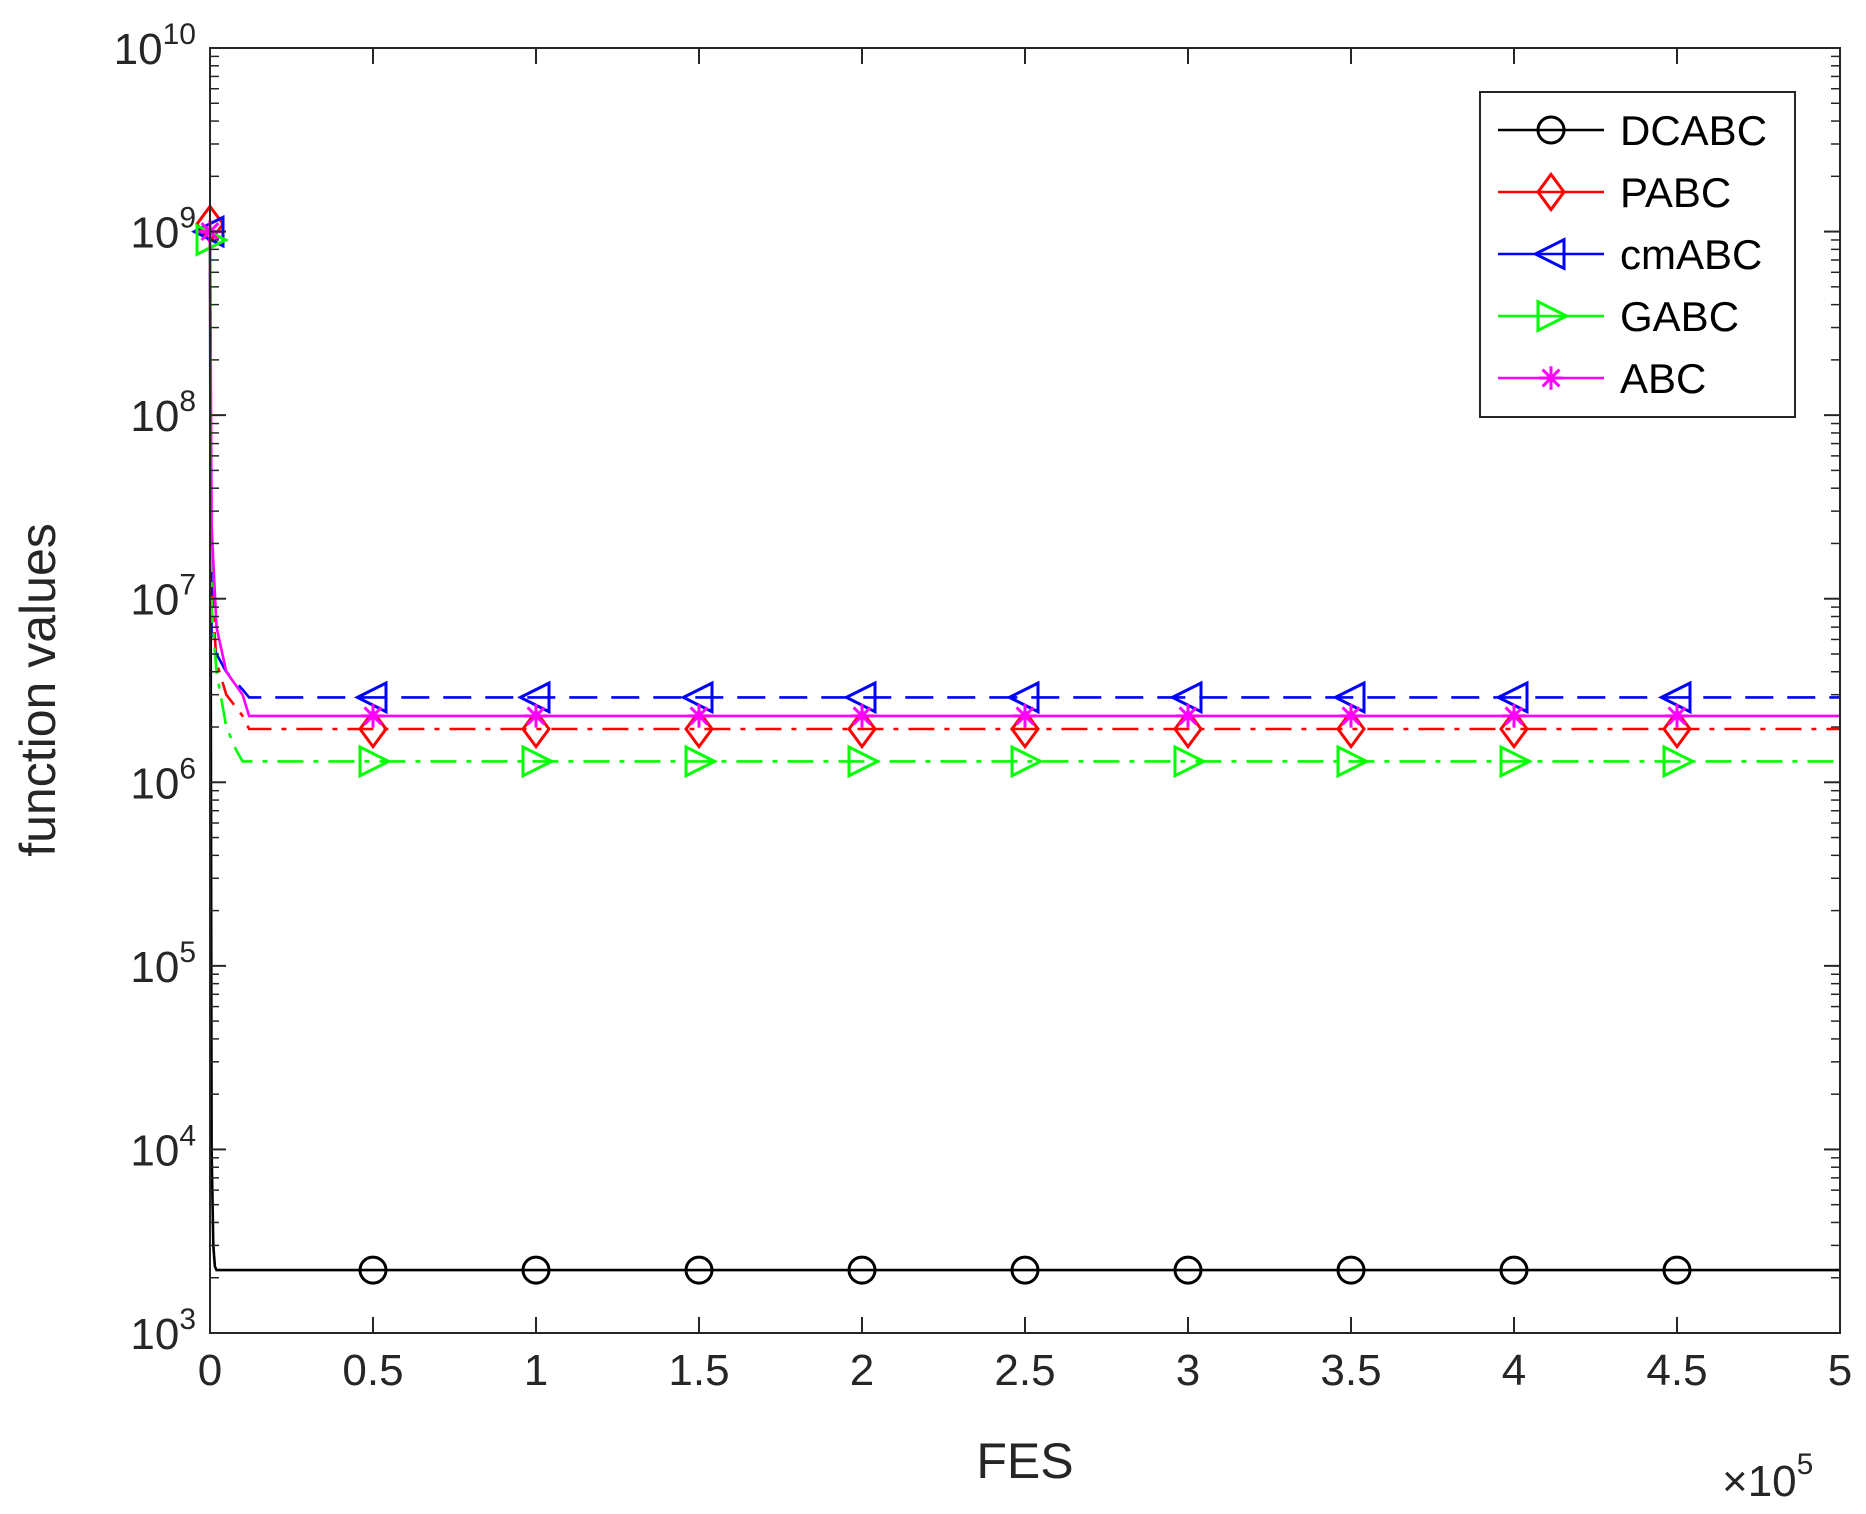 This screenshot has height=1514, width=1866. I want to click on multiplier-exponent: 5, so click(1805, 1464).